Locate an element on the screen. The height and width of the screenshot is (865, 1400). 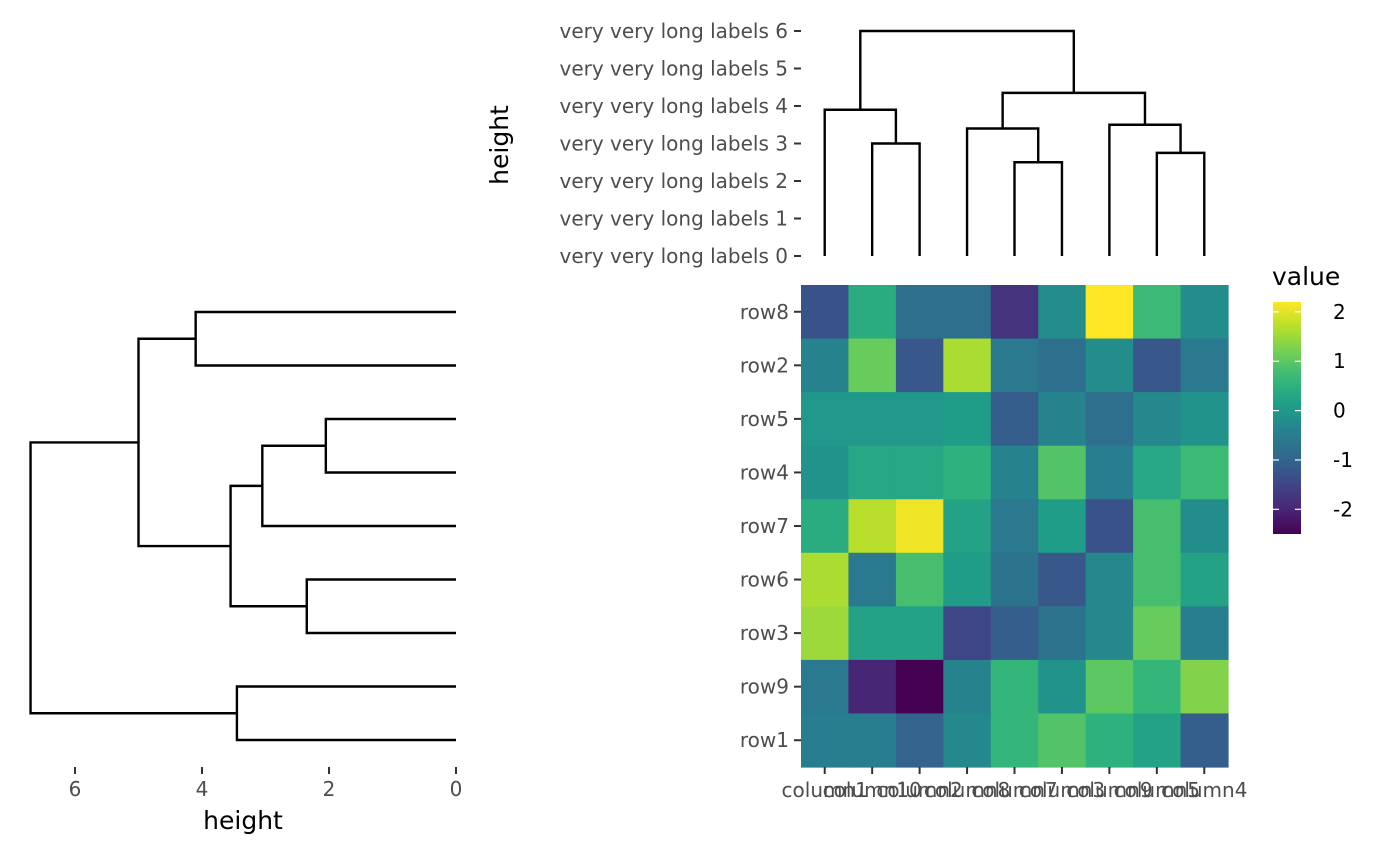
row-label: row4 is located at coordinates (764, 472).